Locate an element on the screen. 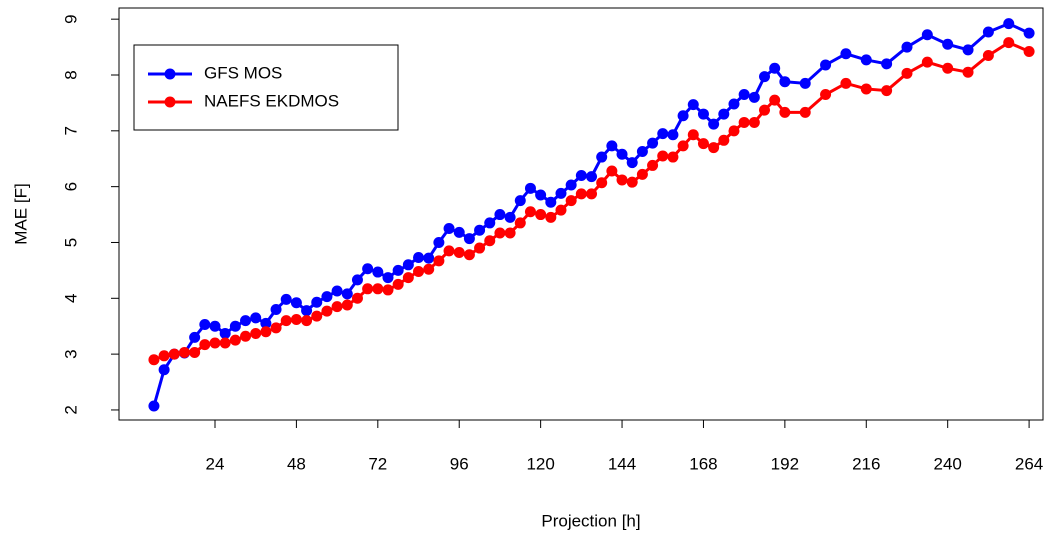 This screenshot has width=1064, height=538. y-tick-label: 9 is located at coordinates (70, 18).